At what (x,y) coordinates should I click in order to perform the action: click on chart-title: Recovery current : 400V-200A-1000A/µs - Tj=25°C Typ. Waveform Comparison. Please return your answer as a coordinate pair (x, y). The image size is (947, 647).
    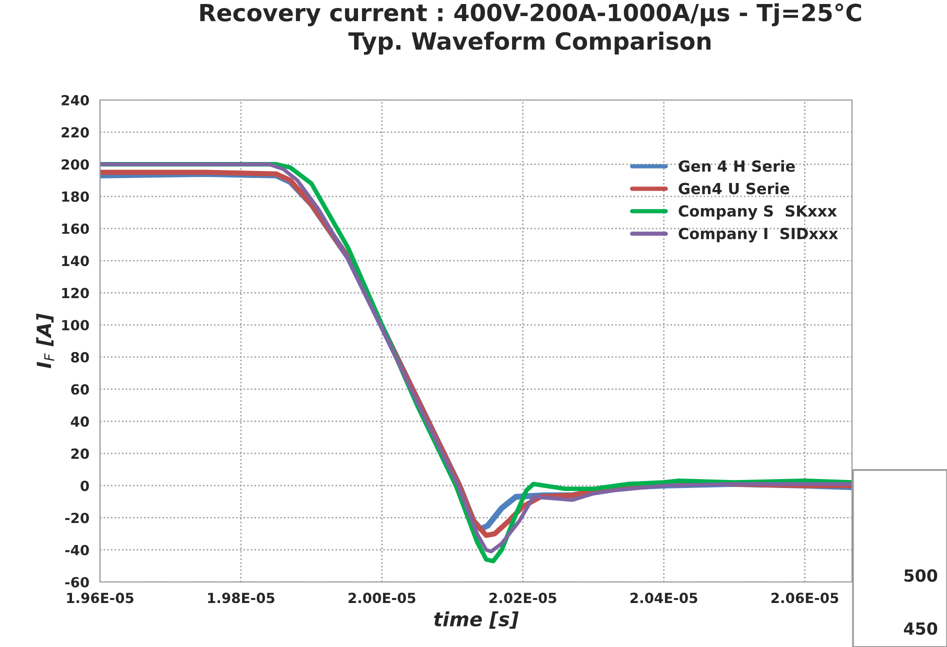
    Looking at the image, I should click on (531, 29).